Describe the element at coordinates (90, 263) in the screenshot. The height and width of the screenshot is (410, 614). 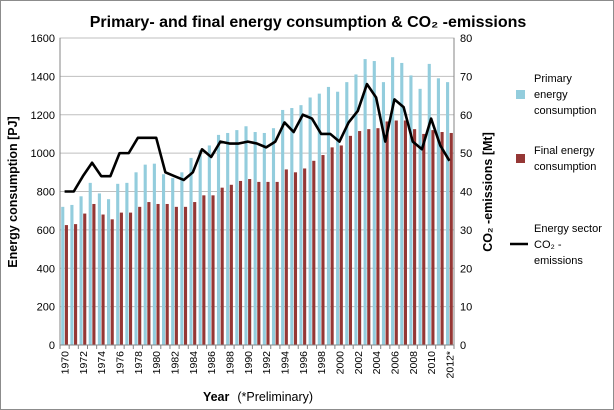
I see `bar-primary-1973` at that location.